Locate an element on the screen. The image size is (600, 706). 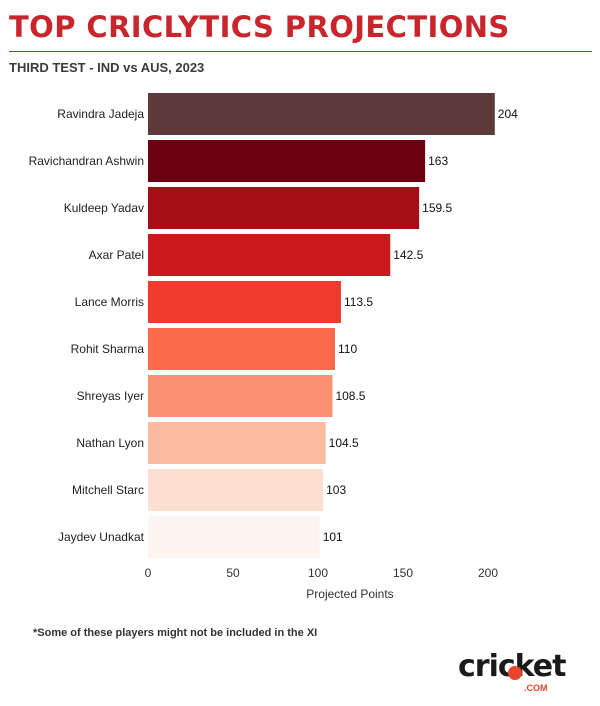
category-label: Rohit Sharma is located at coordinates (108, 349).